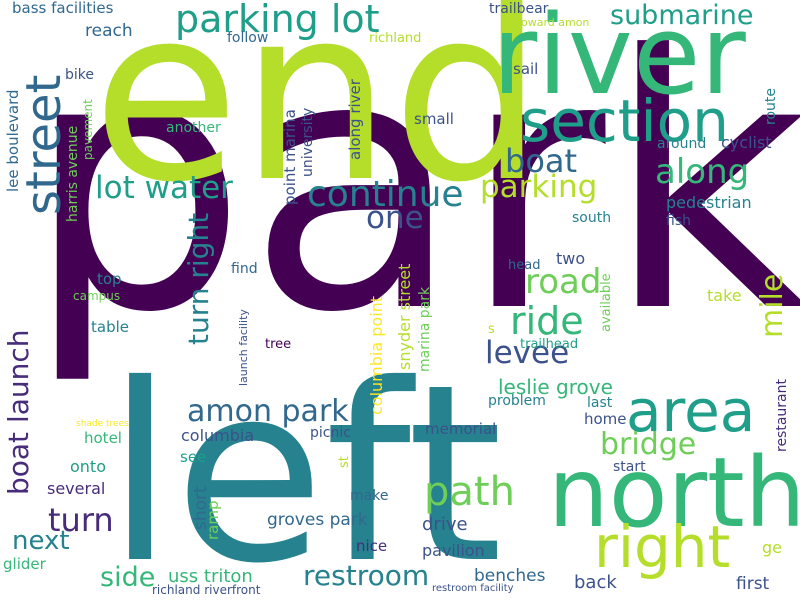 The height and width of the screenshot is (600, 800). Describe the element at coordinates (376, 355) in the screenshot. I see `word-columbia-point: columbia point` at that location.